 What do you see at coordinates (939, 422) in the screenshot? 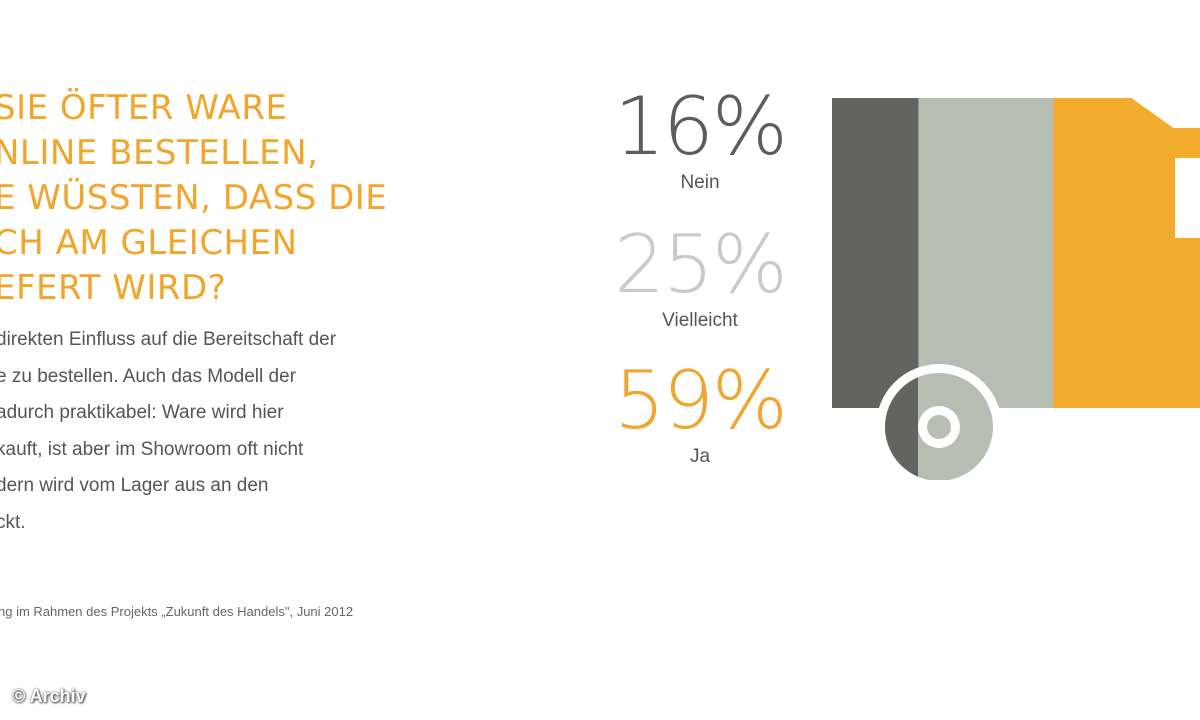
I see `truck-wheel-icon` at bounding box center [939, 422].